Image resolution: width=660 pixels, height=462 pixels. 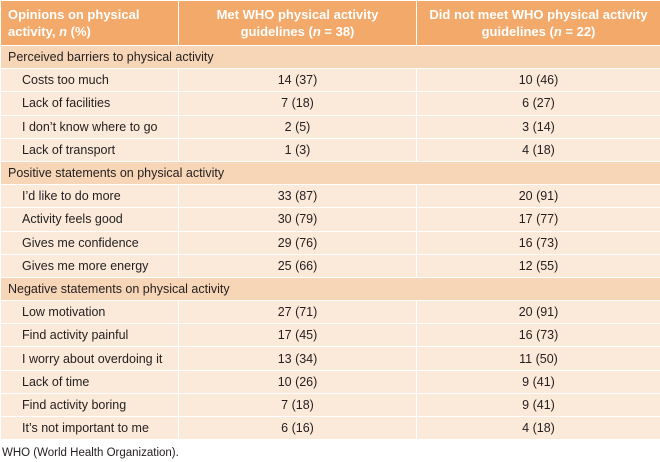 I want to click on table-row: Gives me confidence 29 (76) 16 (73), so click(x=330, y=242).